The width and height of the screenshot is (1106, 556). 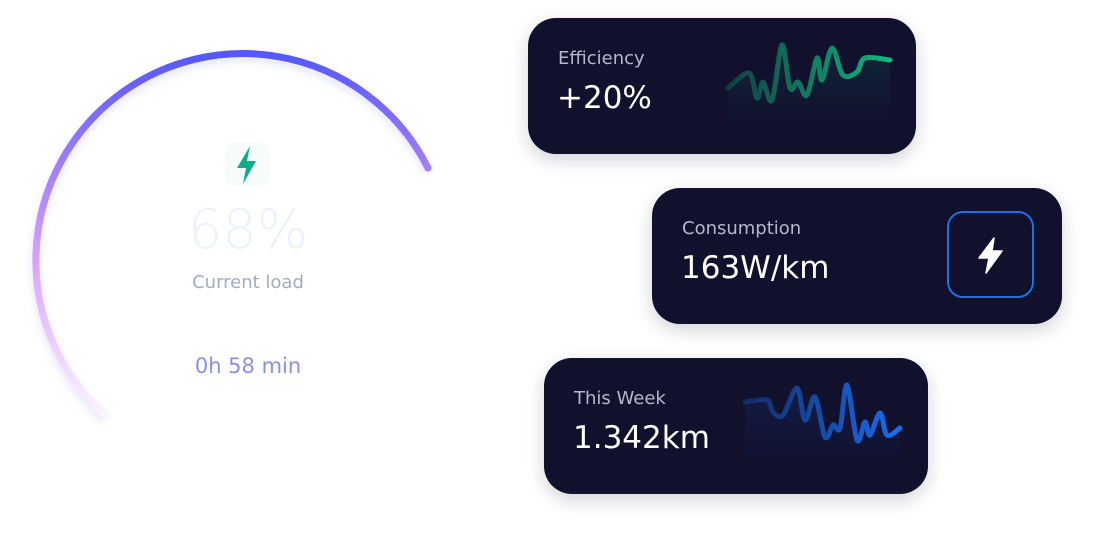 What do you see at coordinates (857, 256) in the screenshot?
I see `consumption-card: Consumption 163W/km` at bounding box center [857, 256].